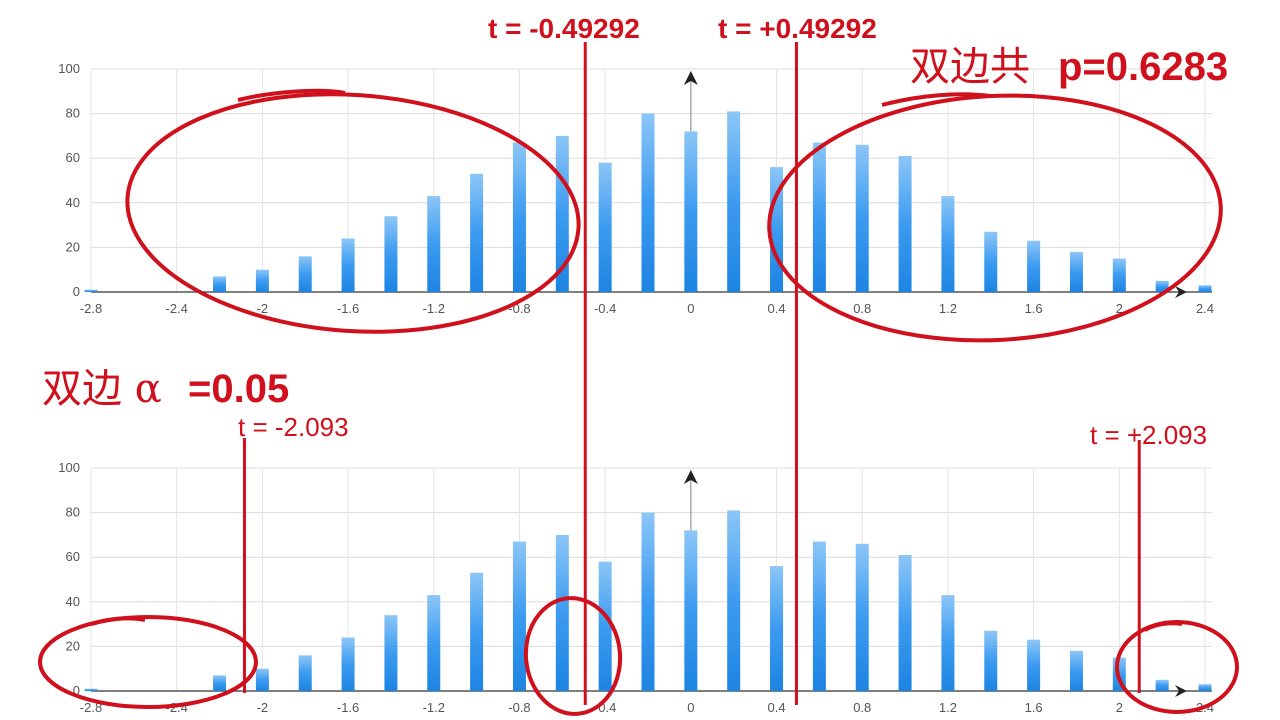 The height and width of the screenshot is (720, 1280). I want to click on x-tick-label: -0.4, so click(605, 308).